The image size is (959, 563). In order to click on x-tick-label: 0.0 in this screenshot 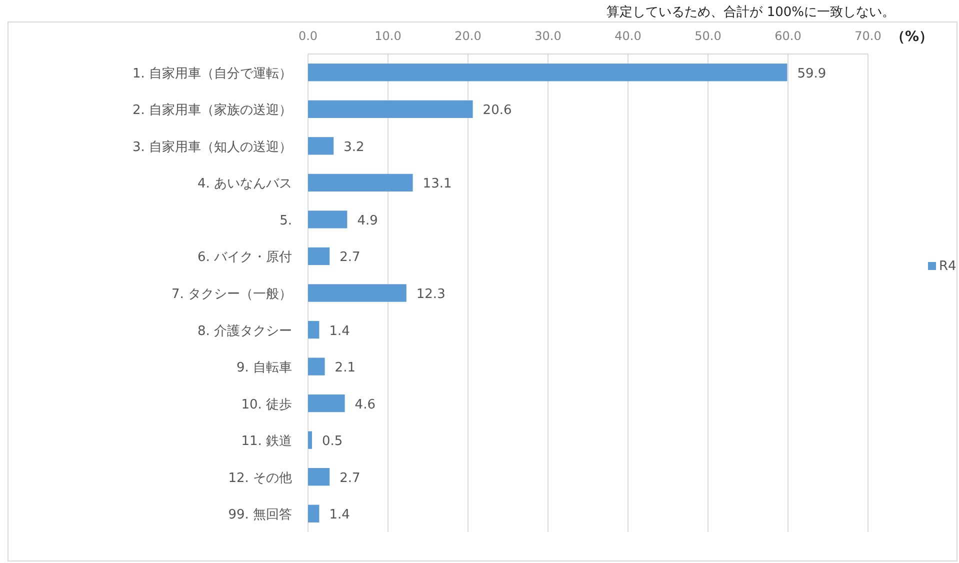, I will do `click(308, 36)`.